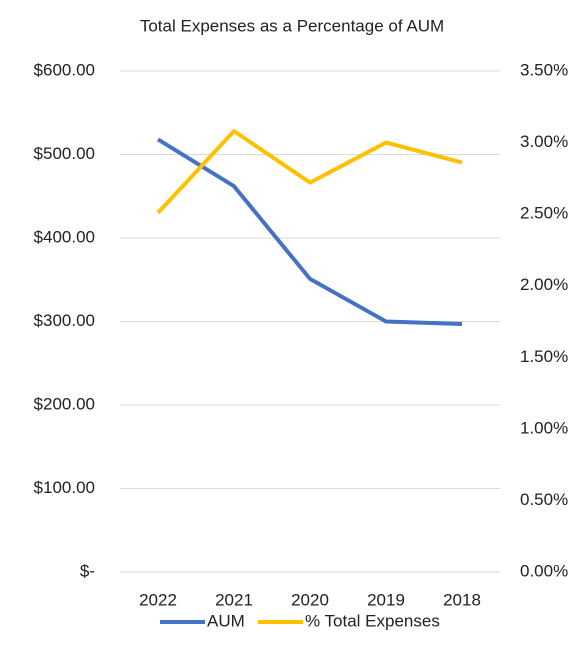  What do you see at coordinates (226, 620) in the screenshot?
I see `legend-label: AUM` at bounding box center [226, 620].